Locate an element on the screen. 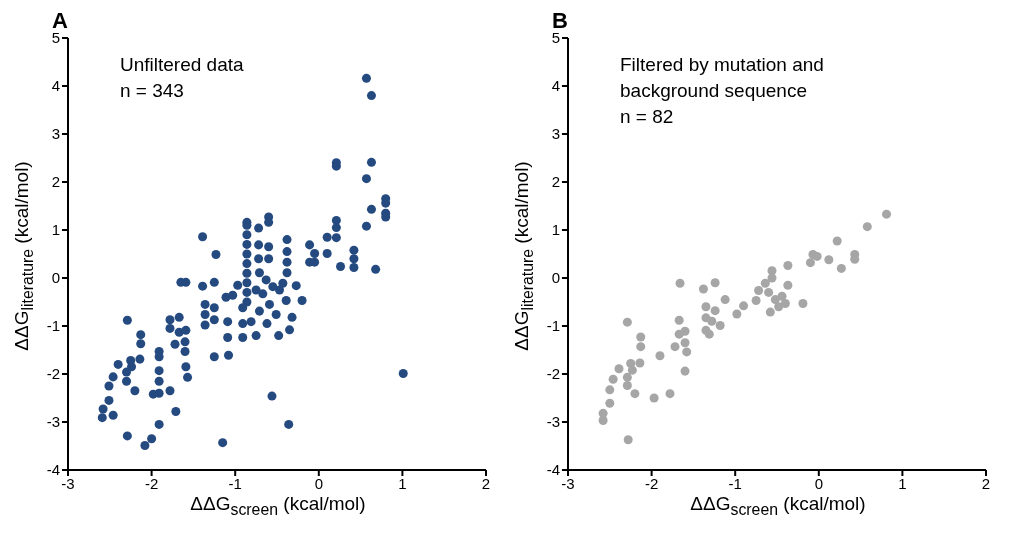  annotation: n = 82 is located at coordinates (647, 117).